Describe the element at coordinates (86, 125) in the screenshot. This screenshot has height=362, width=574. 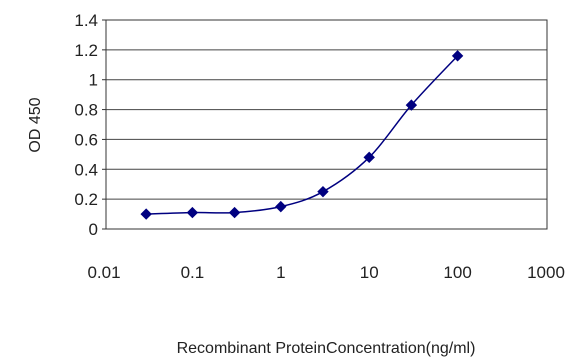
I see `y-tick-labels: 0 0.2 0.4 0.6 0.8 1 1.2 1.4` at that location.